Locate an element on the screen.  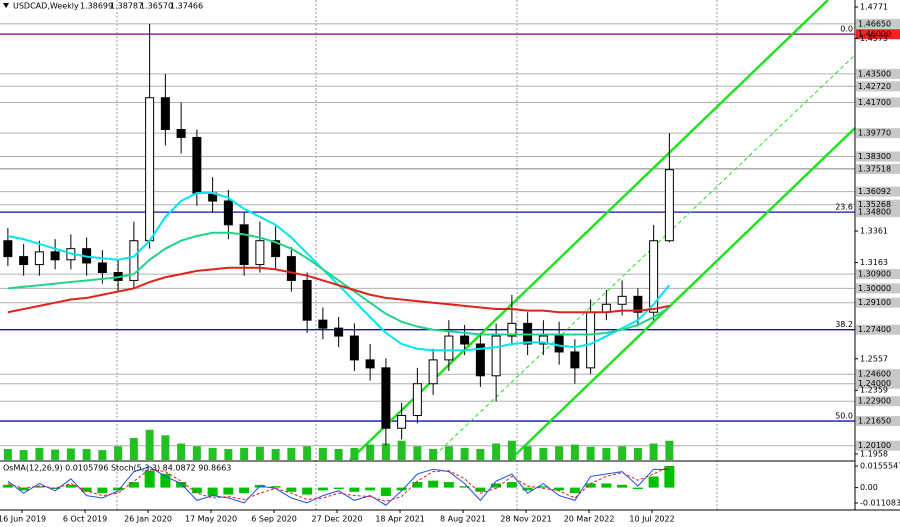
fib-label: 38.2 is located at coordinates (844, 324).